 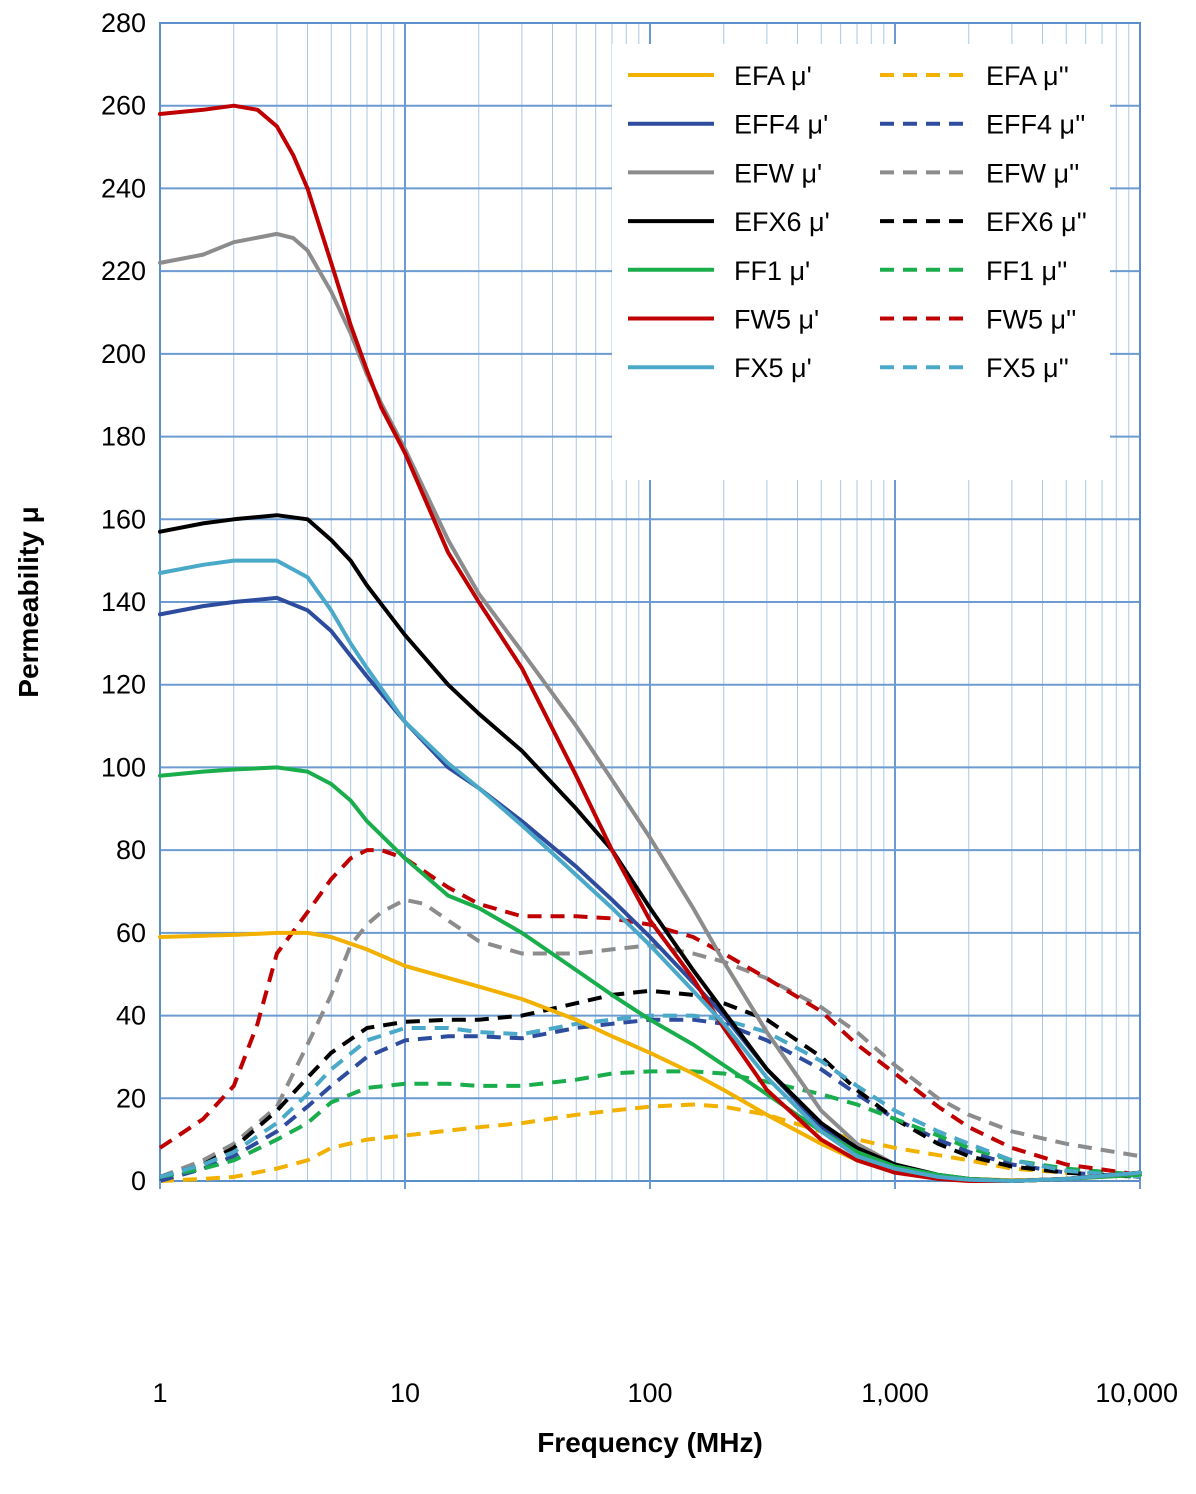 I want to click on legend-label: FF1 μ'', so click(x=1026, y=271).